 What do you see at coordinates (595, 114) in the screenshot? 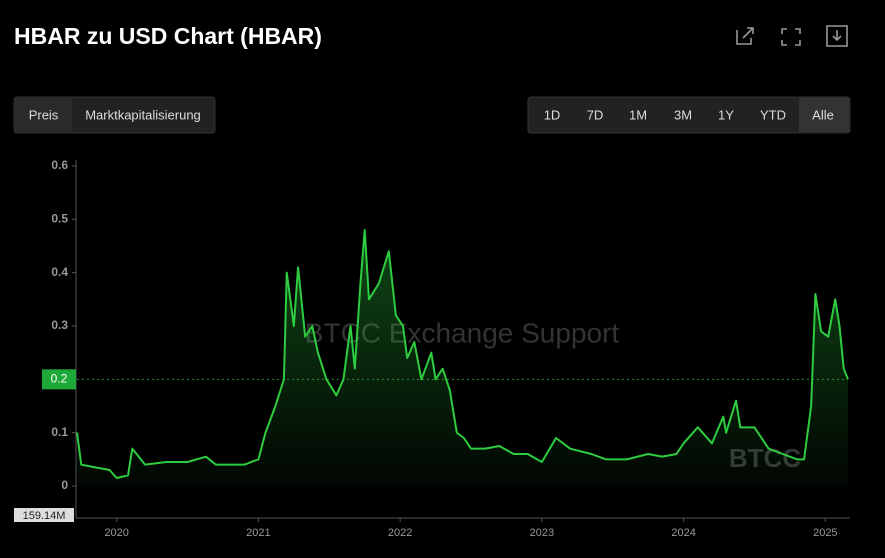
I see `range-button: 7D` at bounding box center [595, 114].